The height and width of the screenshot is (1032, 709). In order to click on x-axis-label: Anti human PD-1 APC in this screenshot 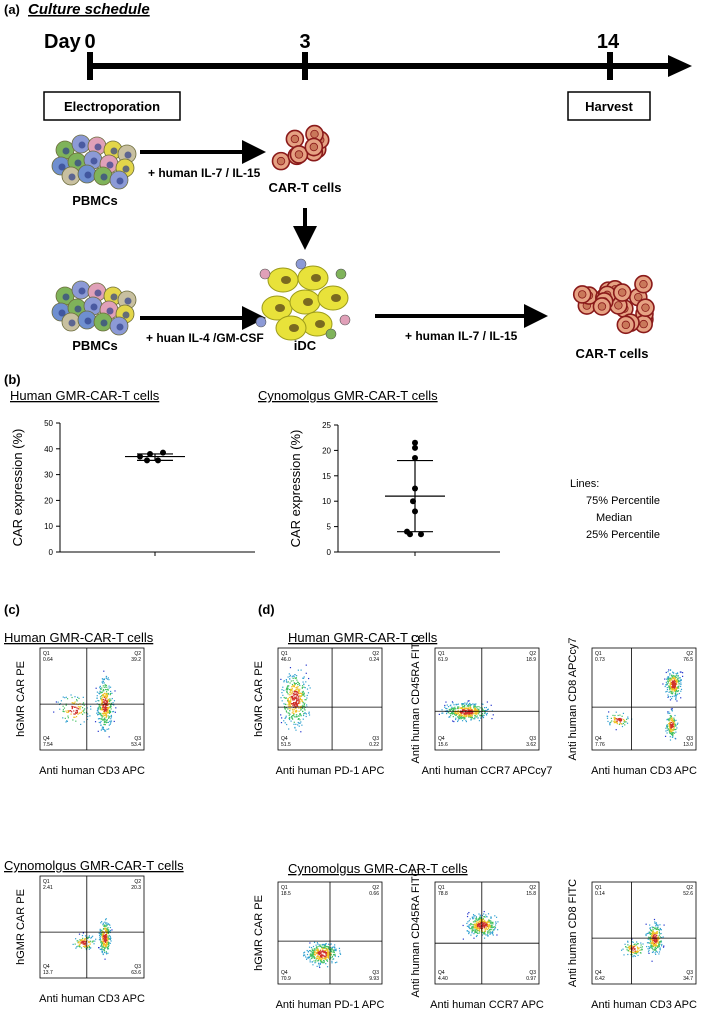, I will do `click(330, 771)`.